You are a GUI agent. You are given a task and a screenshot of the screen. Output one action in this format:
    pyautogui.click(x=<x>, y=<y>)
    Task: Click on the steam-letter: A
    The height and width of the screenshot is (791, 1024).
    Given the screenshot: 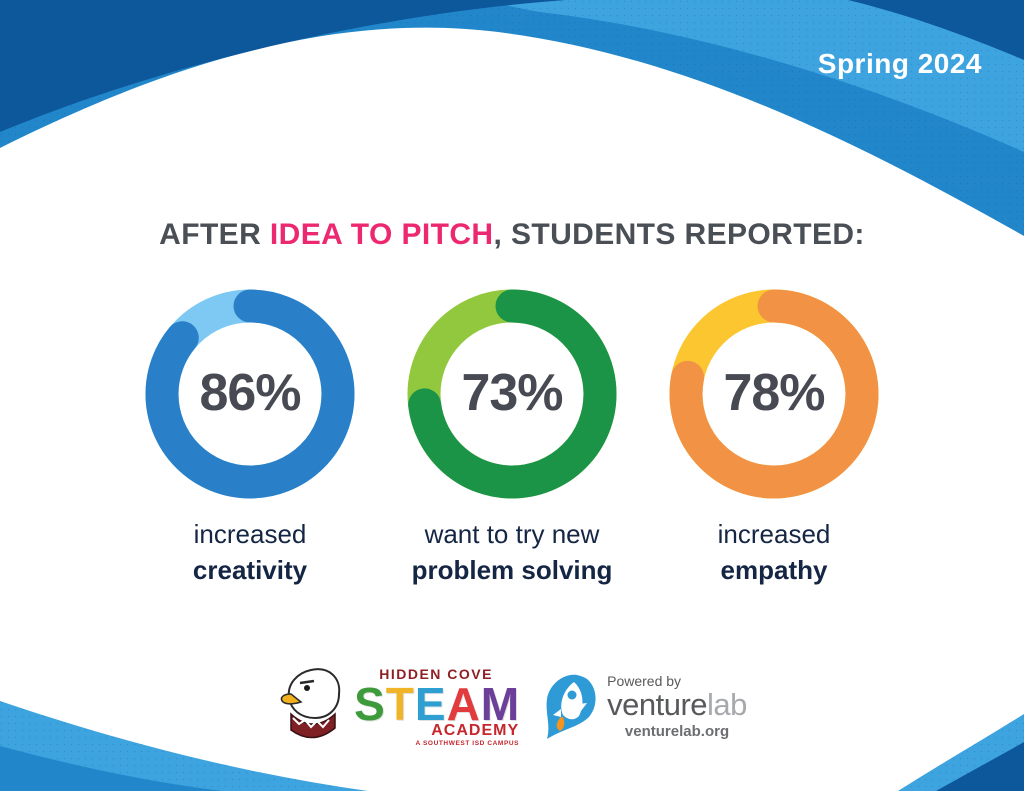 What is the action you would take?
    pyautogui.click(x=463, y=703)
    